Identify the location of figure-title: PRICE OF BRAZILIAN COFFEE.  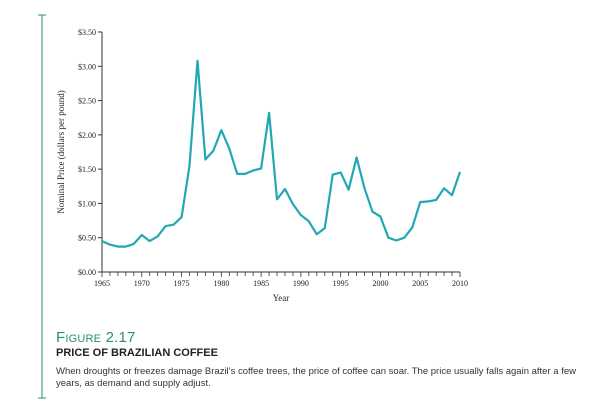
(137, 353).